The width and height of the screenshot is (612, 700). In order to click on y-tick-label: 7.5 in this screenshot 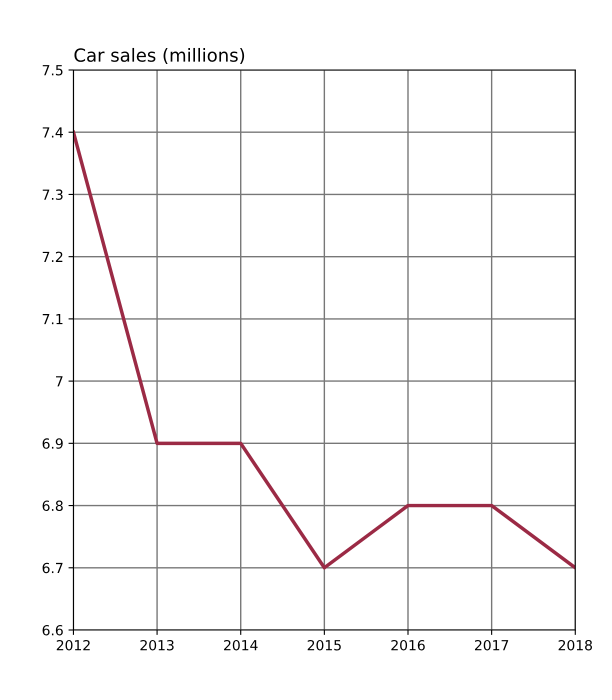, I will do `click(52, 70)`.